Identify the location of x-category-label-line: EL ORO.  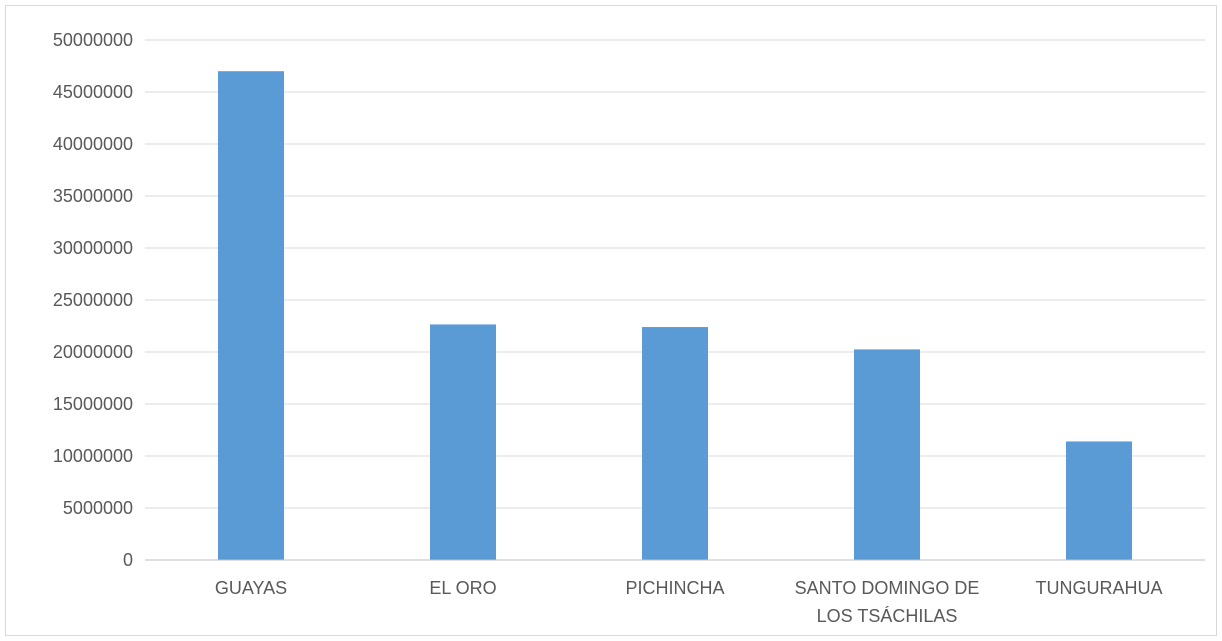
(462, 588).